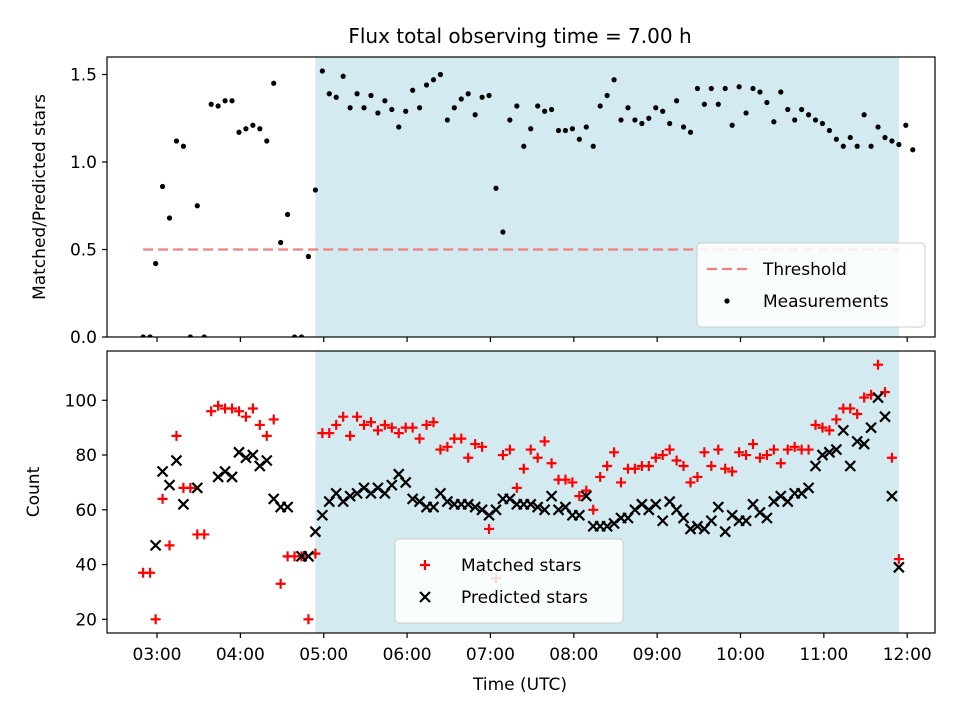  I want to click on legend-label: Measurements, so click(826, 302).